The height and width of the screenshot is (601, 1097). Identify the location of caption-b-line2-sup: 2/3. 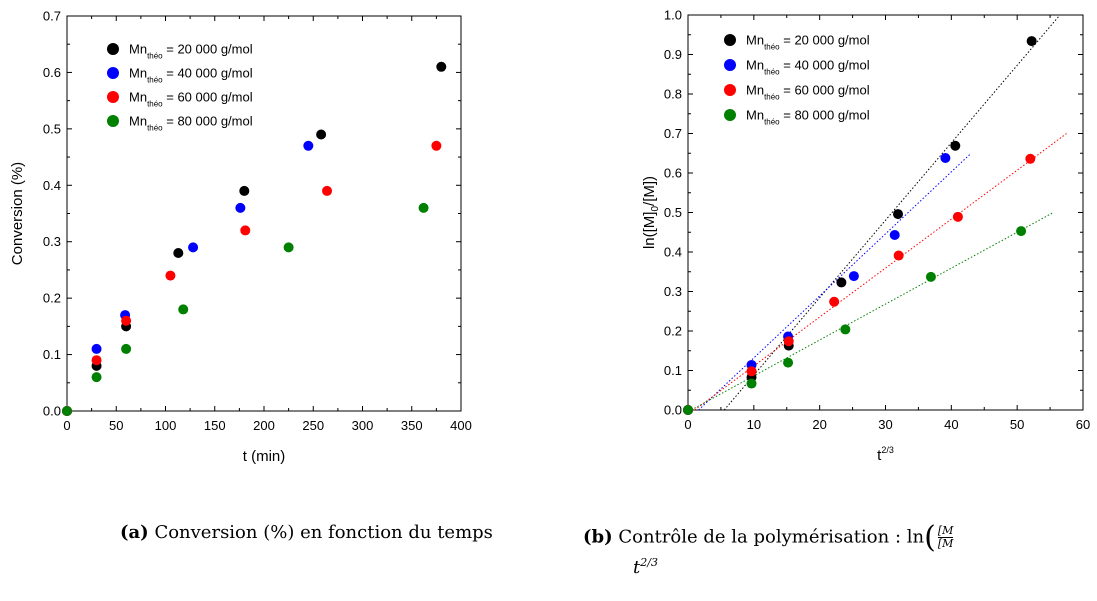
(649, 562).